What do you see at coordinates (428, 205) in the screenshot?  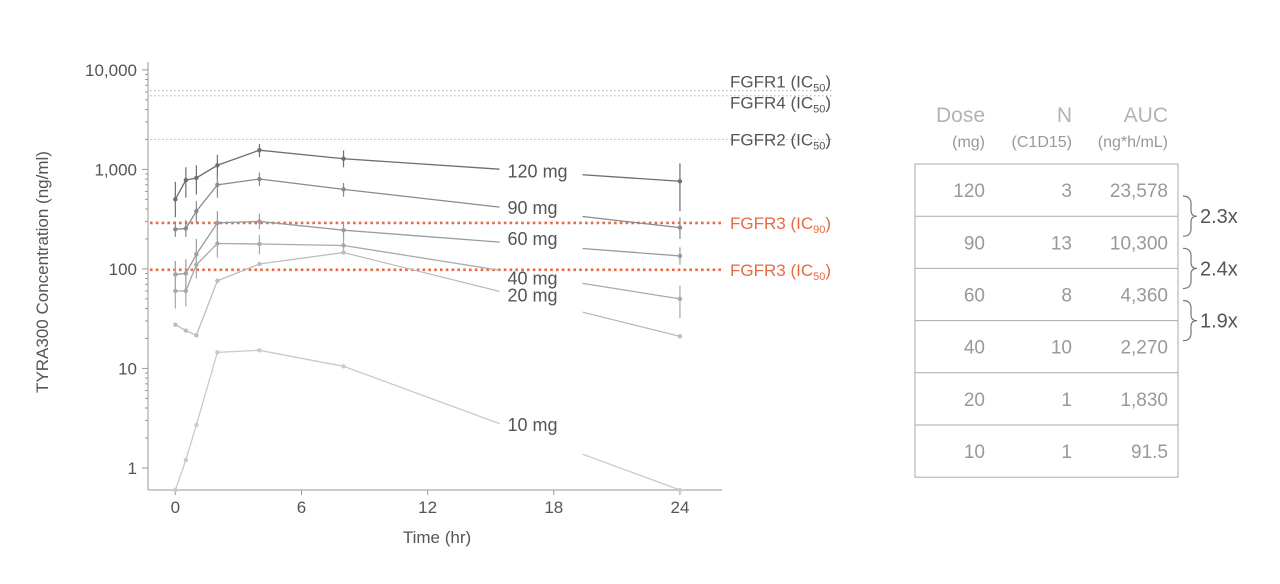 I see `series-90-mg: 90 mg` at bounding box center [428, 205].